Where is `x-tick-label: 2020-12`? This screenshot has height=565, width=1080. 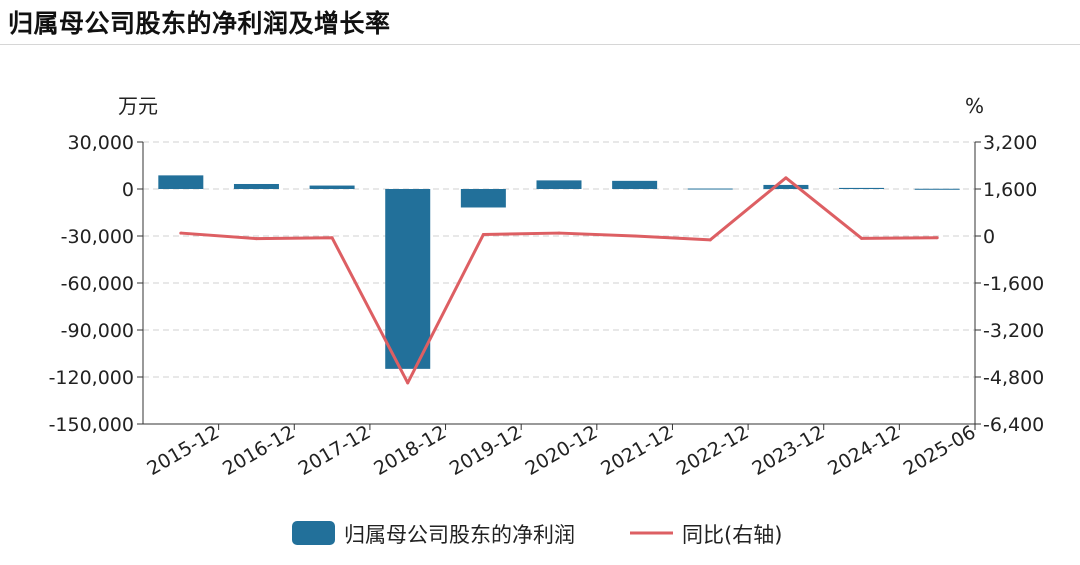 x-tick-label: 2020-12 is located at coordinates (562, 450).